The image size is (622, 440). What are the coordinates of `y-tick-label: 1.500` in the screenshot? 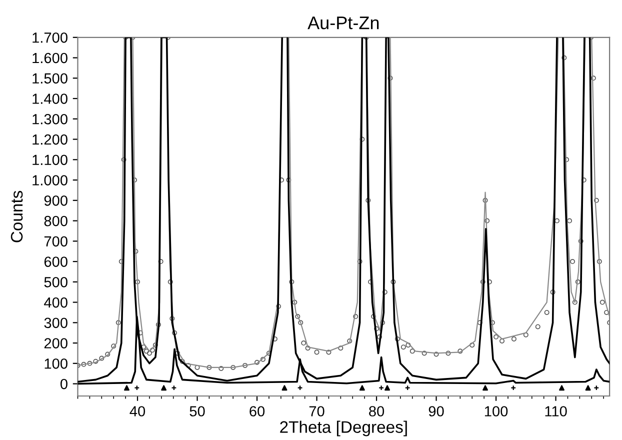 It's located at (50, 78).